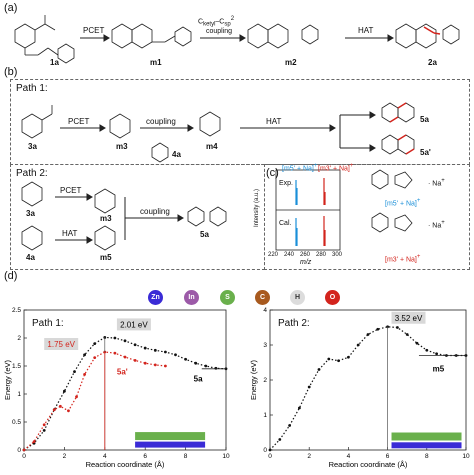 Image resolution: width=474 pixels, height=475 pixels. Describe the element at coordinates (32, 173) in the screenshot. I see `path2-title: Path 2:` at that location.